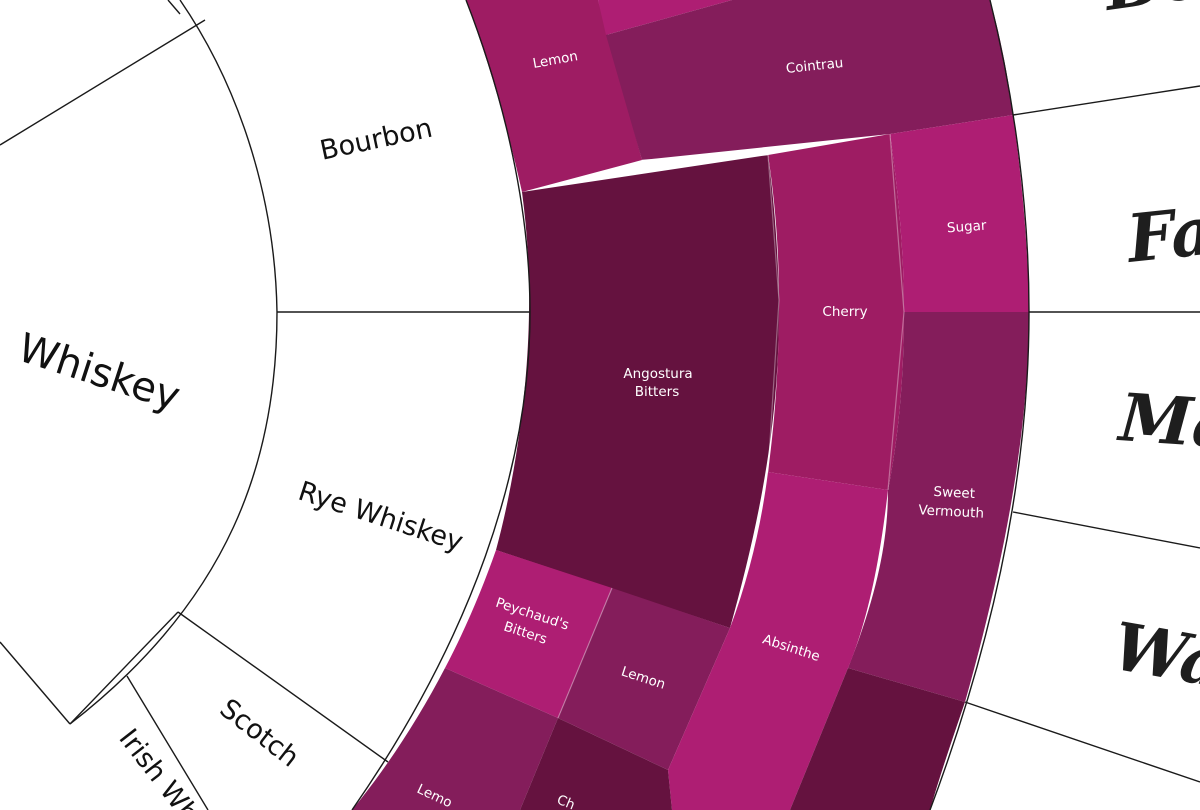 This screenshot has width=1200, height=810. Describe the element at coordinates (1148, 13) in the screenshot. I see `label-cocktail-top: Bo` at that location.